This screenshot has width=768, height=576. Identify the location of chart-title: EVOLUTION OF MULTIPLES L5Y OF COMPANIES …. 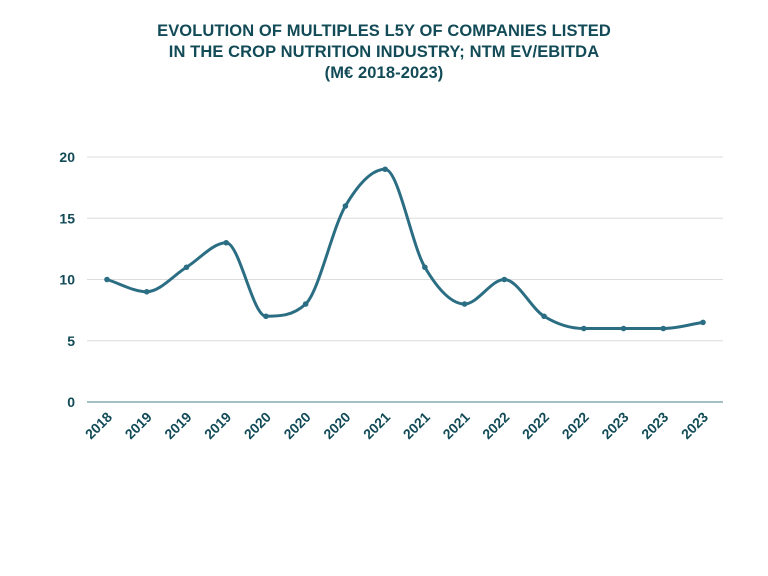
(384, 52).